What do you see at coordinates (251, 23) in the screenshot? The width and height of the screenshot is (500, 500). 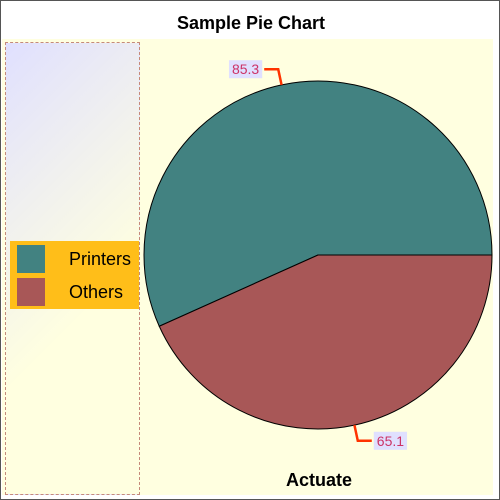 I see `chart-title: Sample Pie Chart` at bounding box center [251, 23].